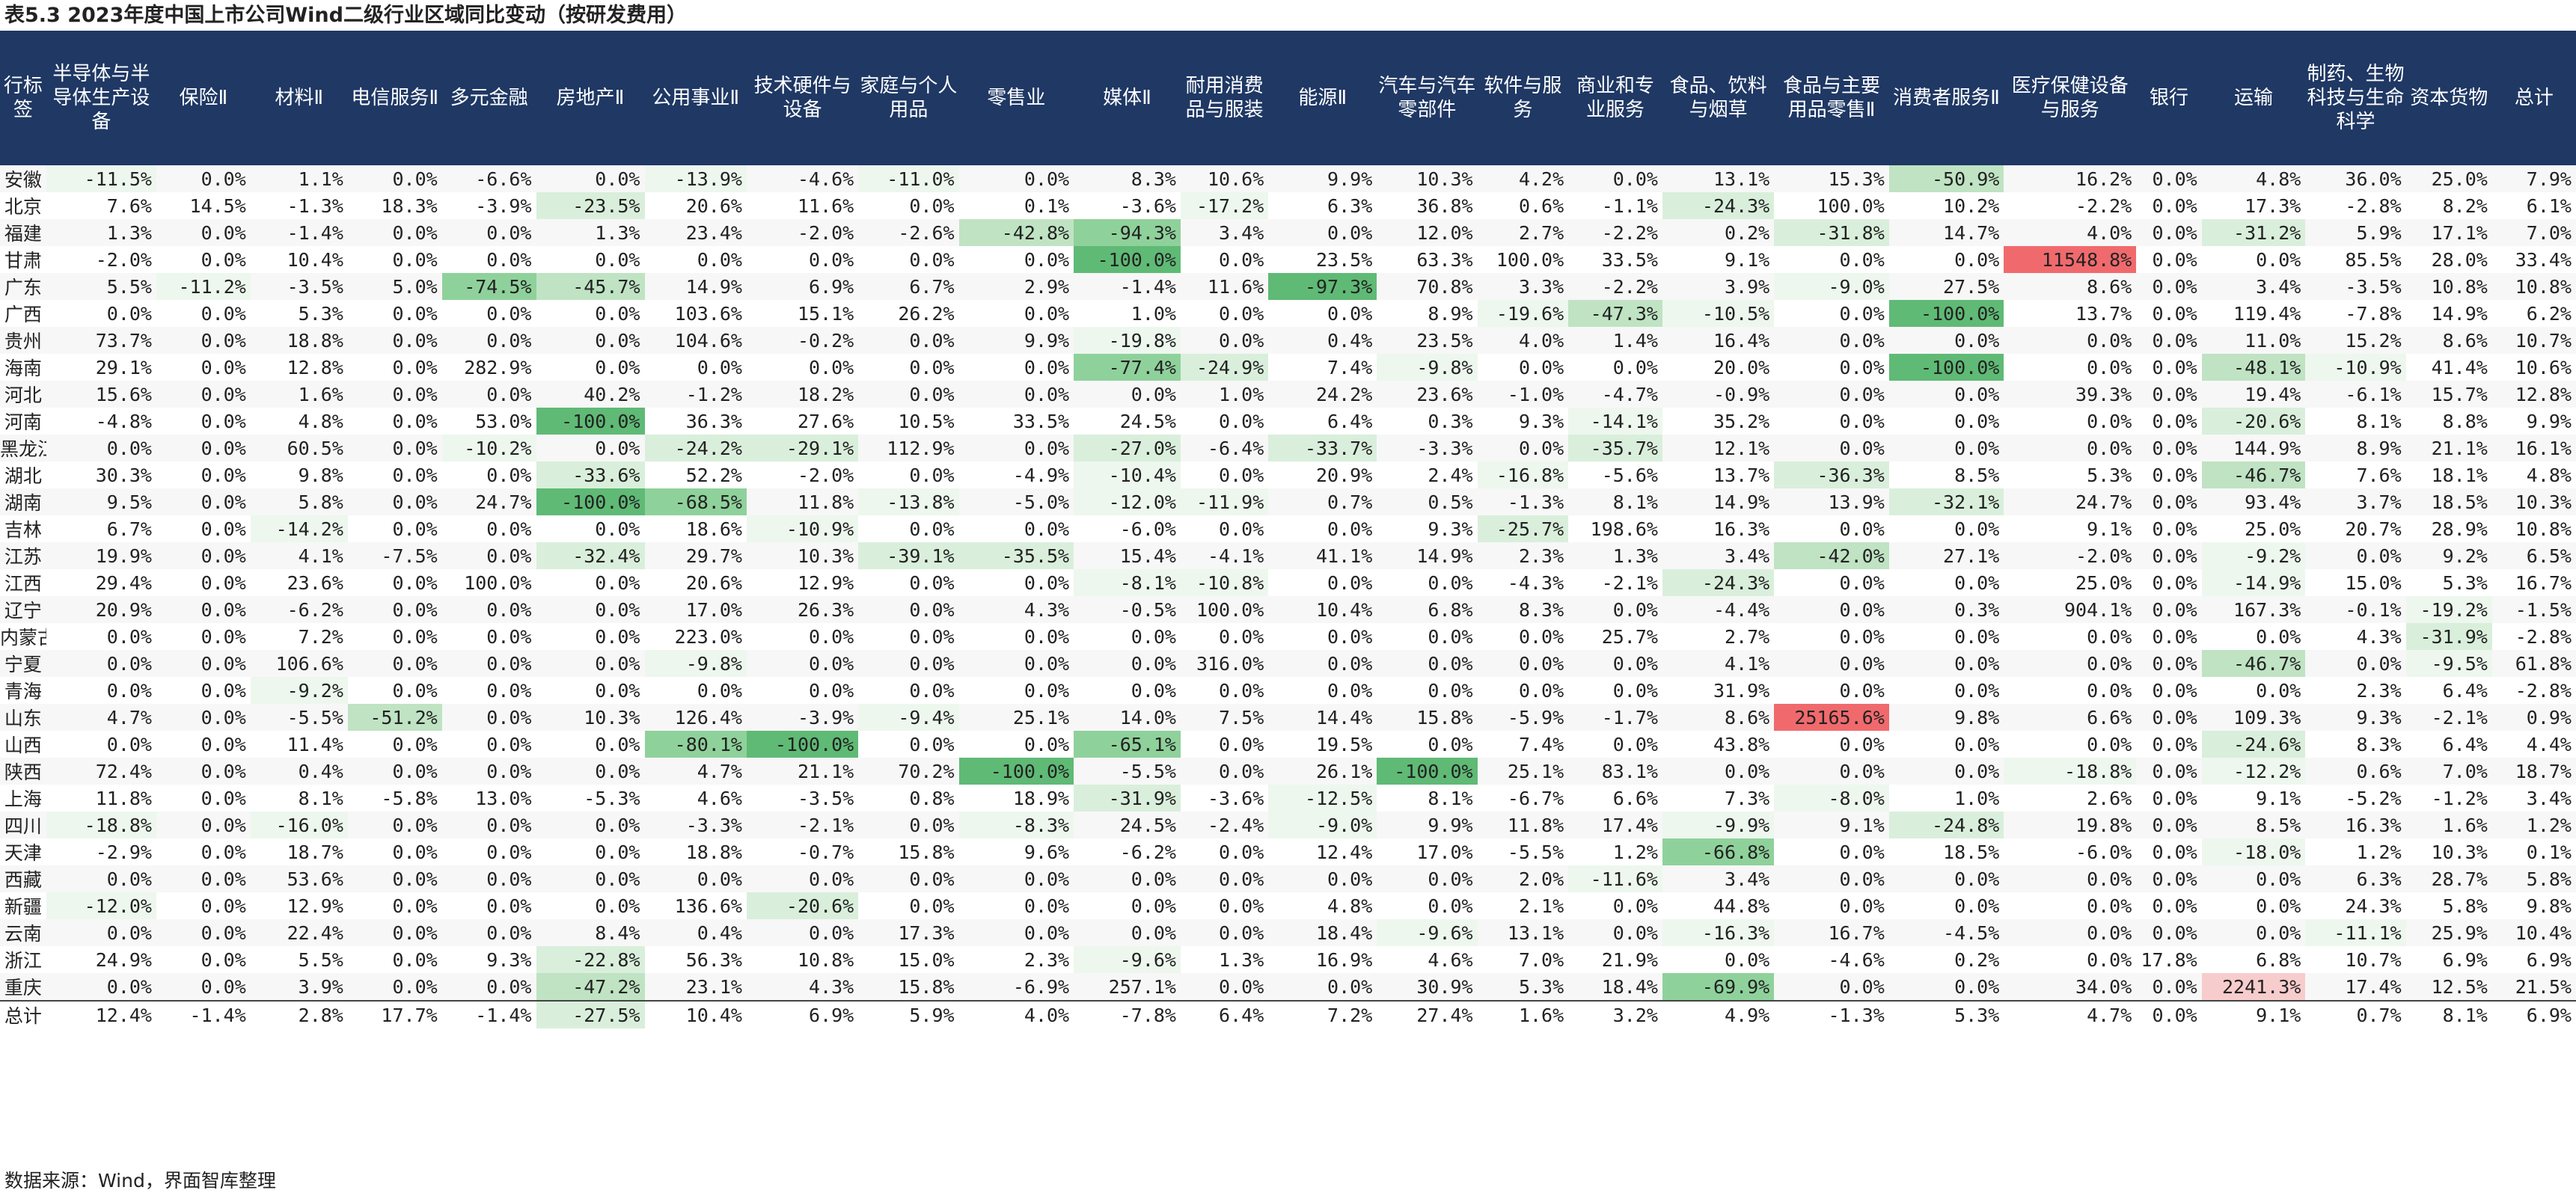 Image resolution: width=2576 pixels, height=1196 pixels. I want to click on table-cell: -3.9%, so click(802, 717).